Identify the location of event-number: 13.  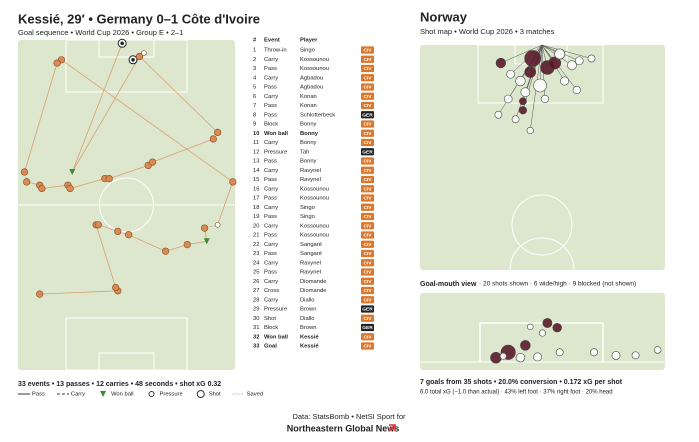
(256, 162).